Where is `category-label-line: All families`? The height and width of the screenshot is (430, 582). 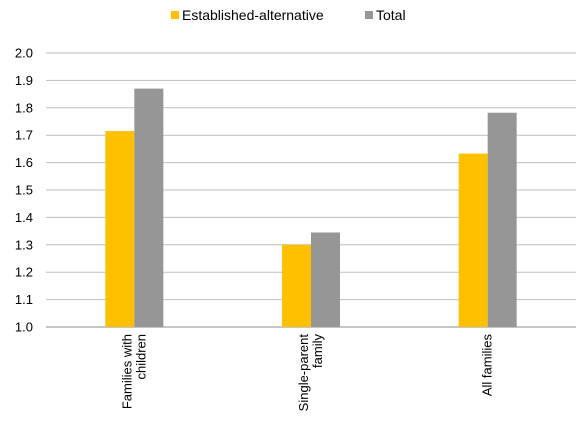
category-label-line: All families is located at coordinates (487, 365).